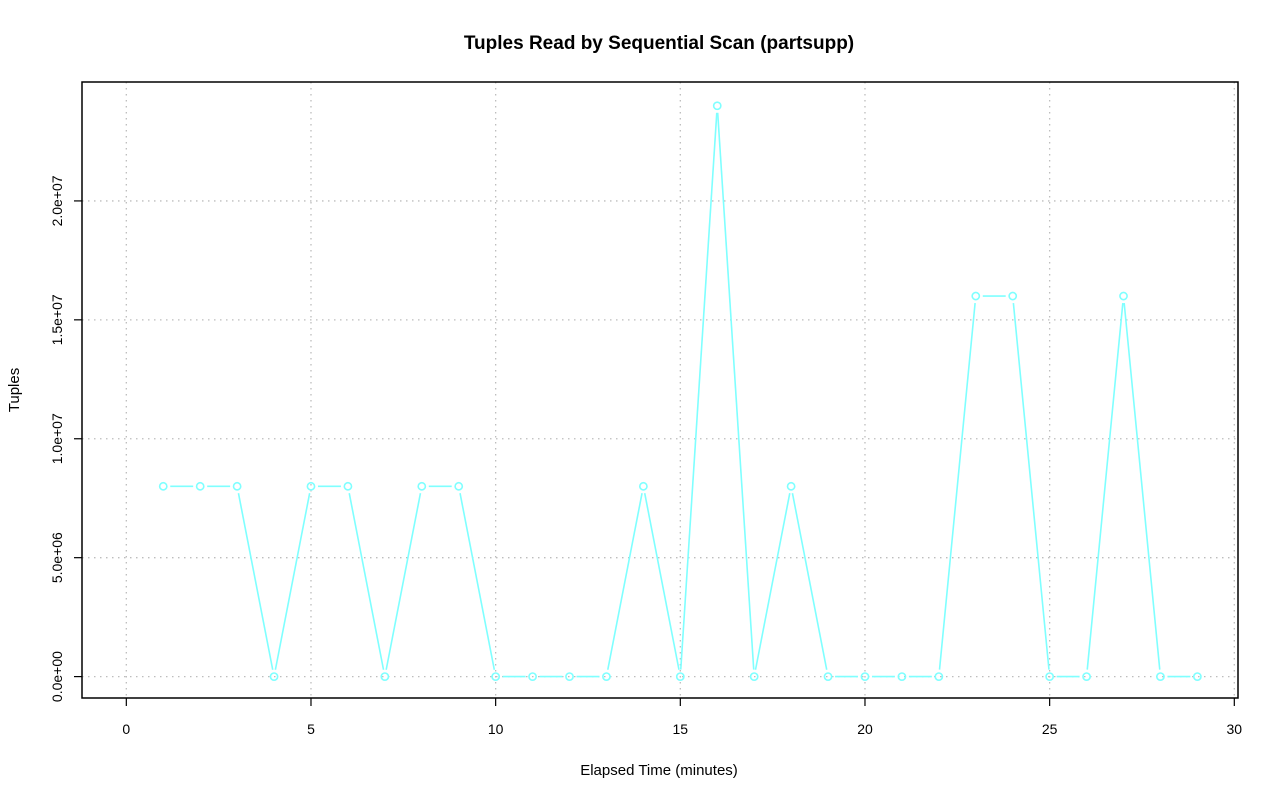  What do you see at coordinates (311, 729) in the screenshot?
I see `x-tick-label: 5` at bounding box center [311, 729].